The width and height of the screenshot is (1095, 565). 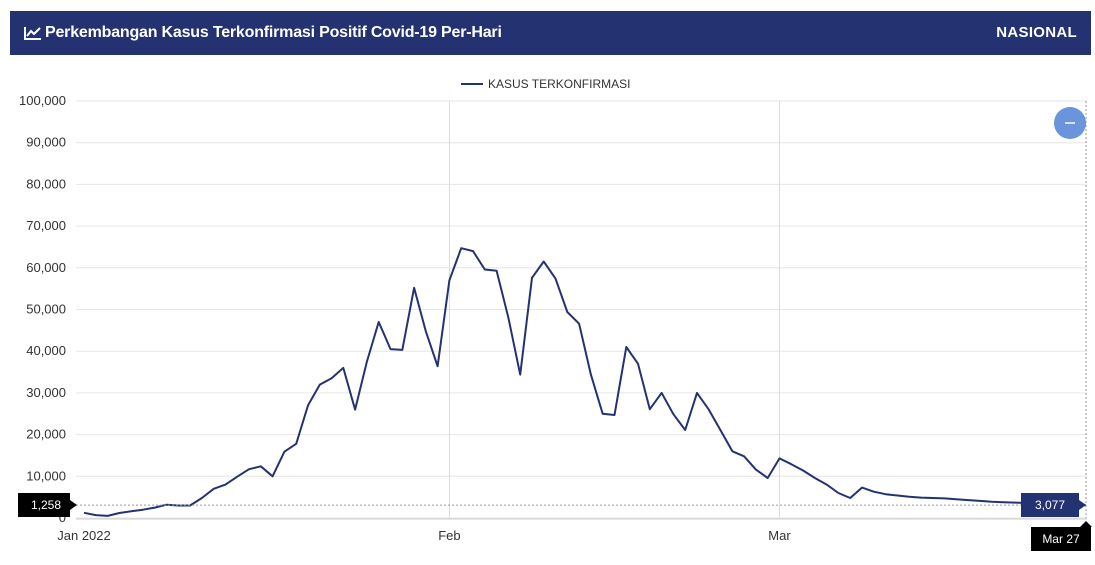 I want to click on y-tick-label: 30,000, so click(x=46, y=392).